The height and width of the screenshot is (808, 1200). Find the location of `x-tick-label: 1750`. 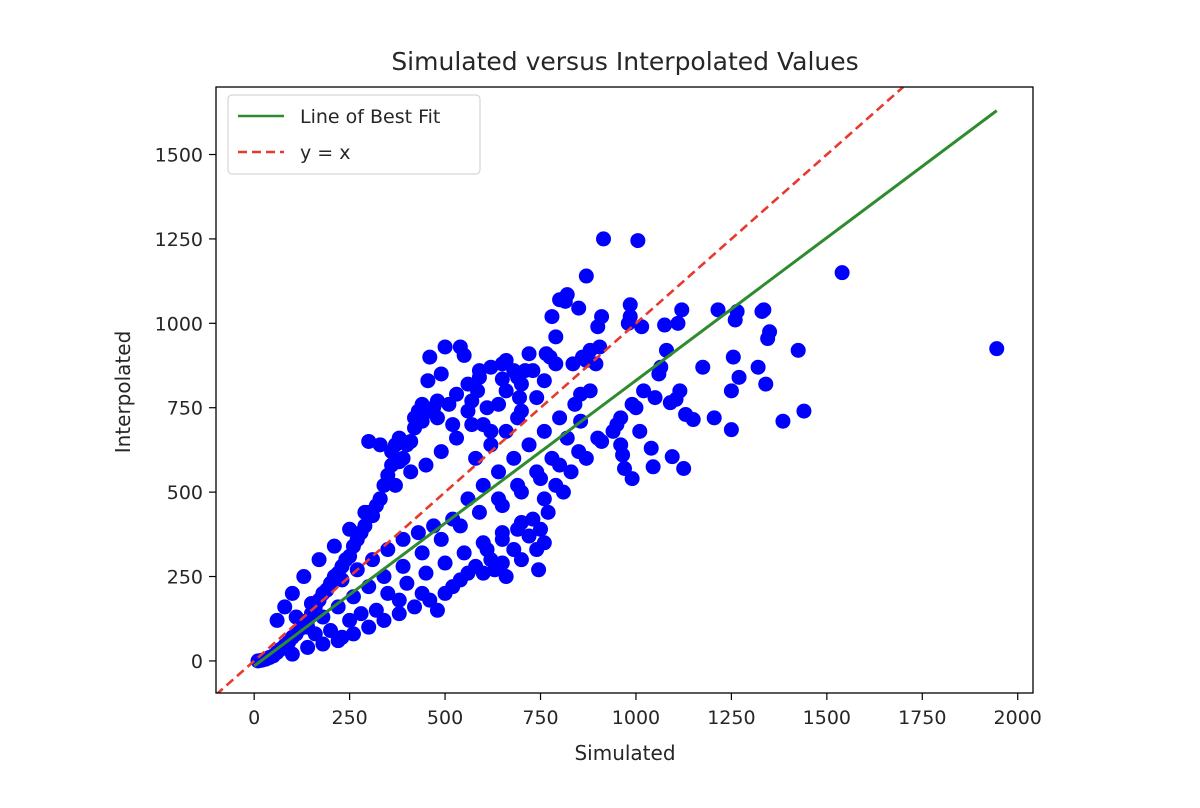

x-tick-label: 1750 is located at coordinates (922, 718).